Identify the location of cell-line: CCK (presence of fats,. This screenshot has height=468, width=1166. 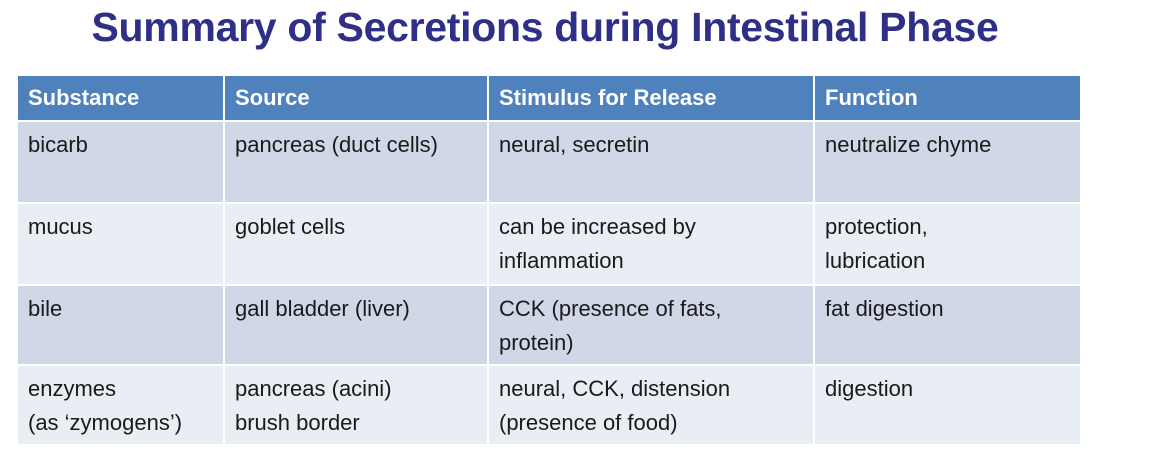
(610, 308).